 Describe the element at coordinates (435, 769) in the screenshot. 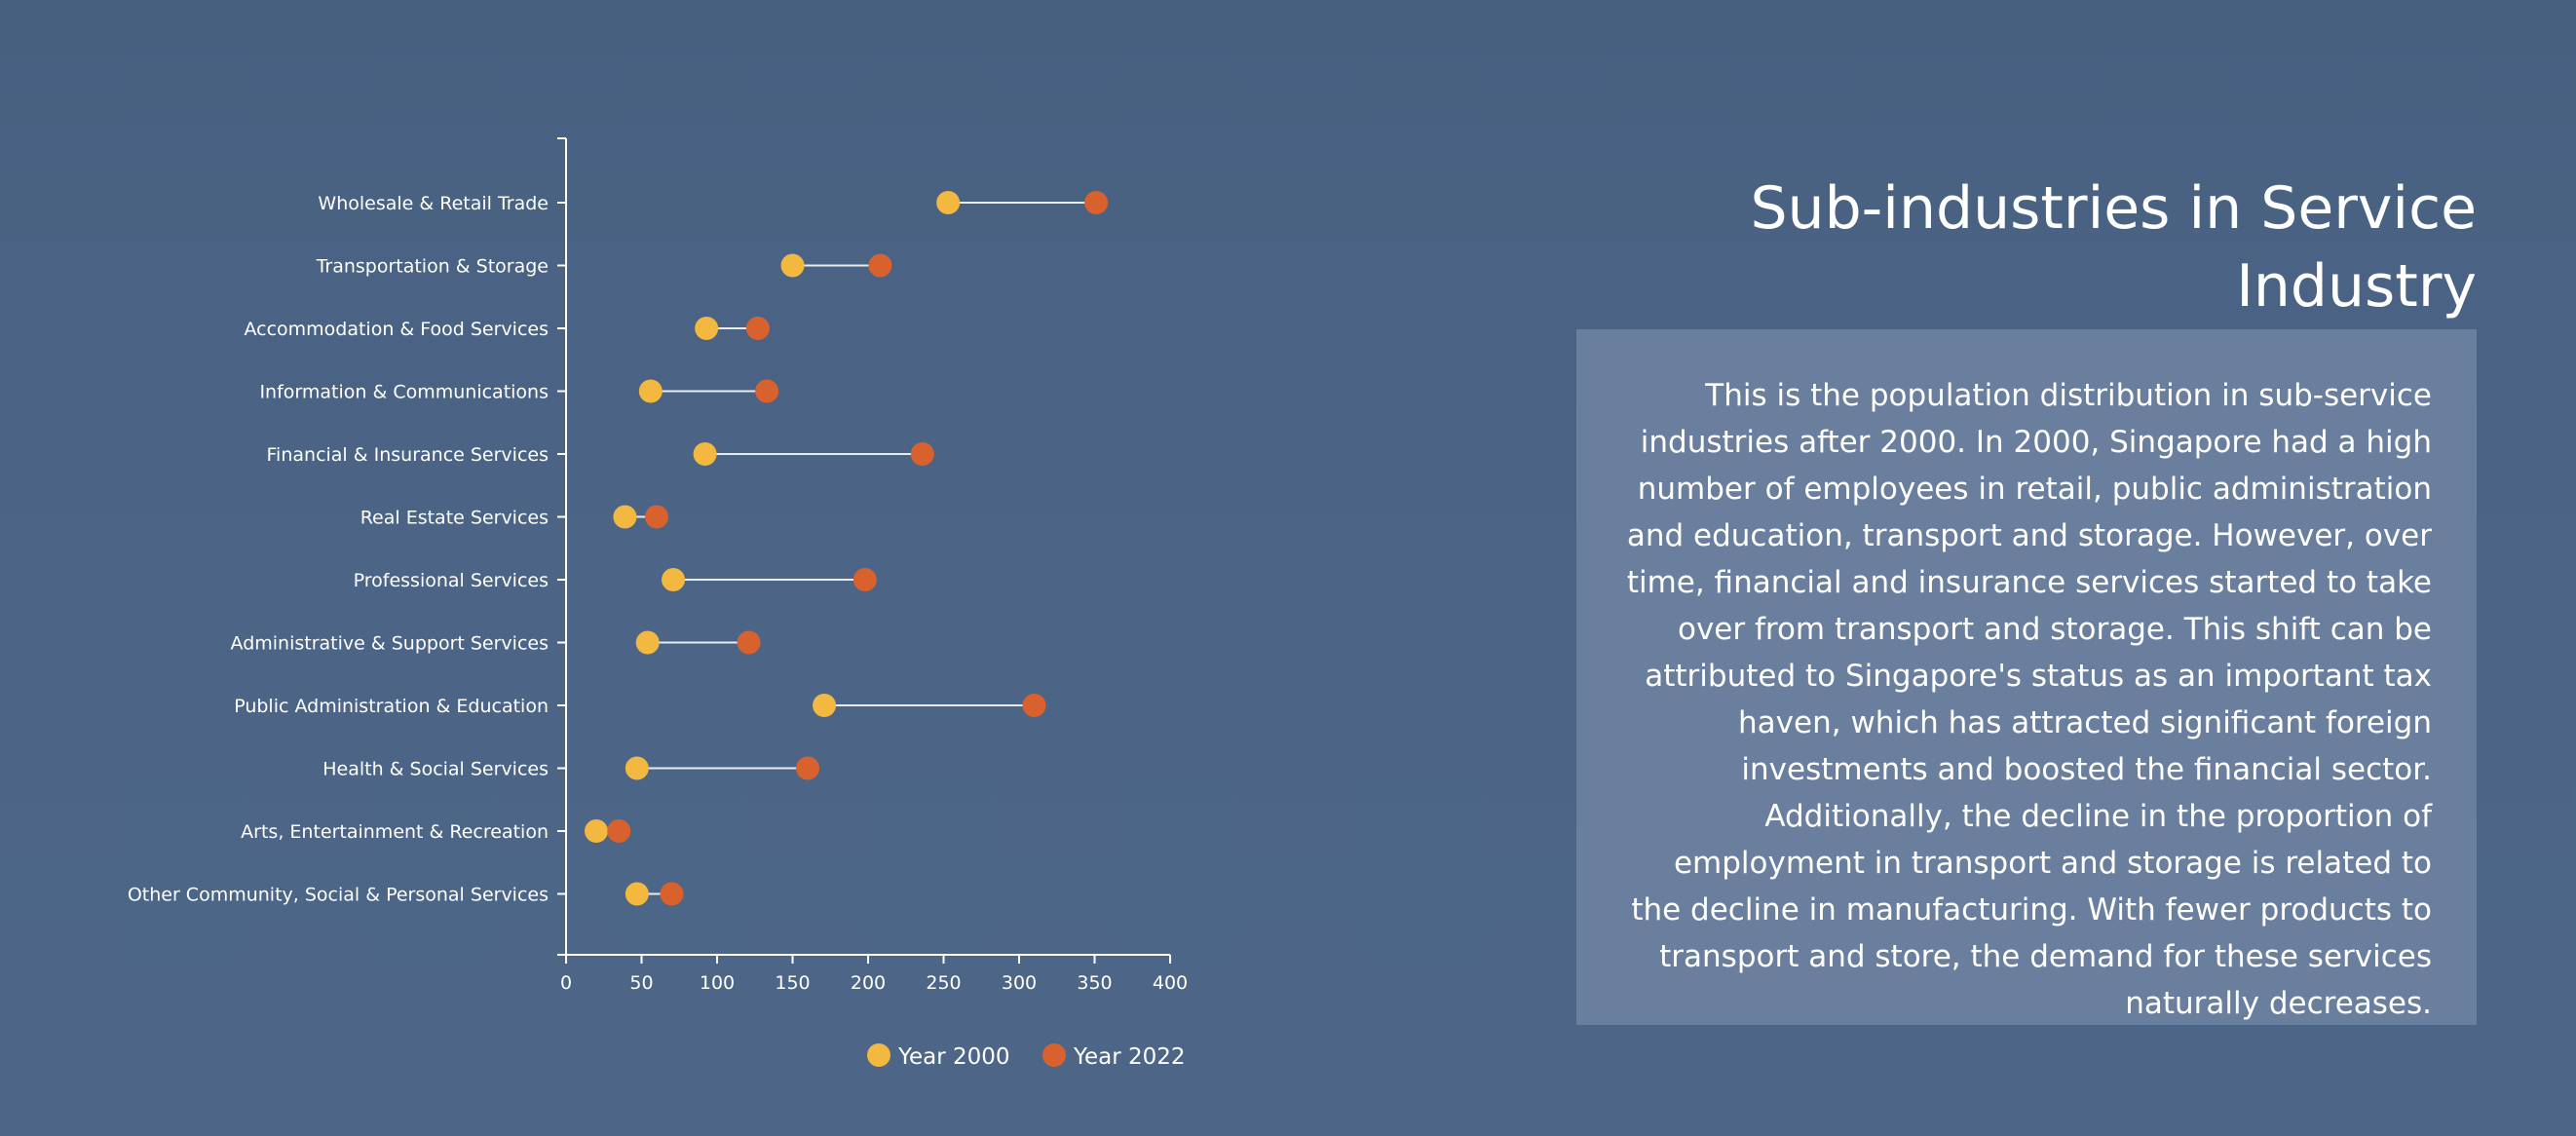

I see `y-tick-label: Health & Social Services` at that location.